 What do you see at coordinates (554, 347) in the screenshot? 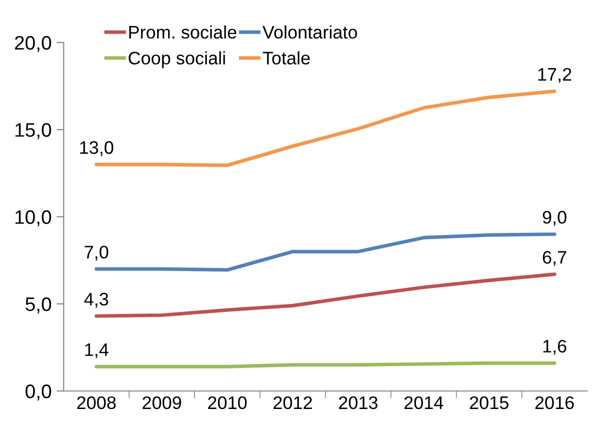
I see `data-label: 1,6` at bounding box center [554, 347].